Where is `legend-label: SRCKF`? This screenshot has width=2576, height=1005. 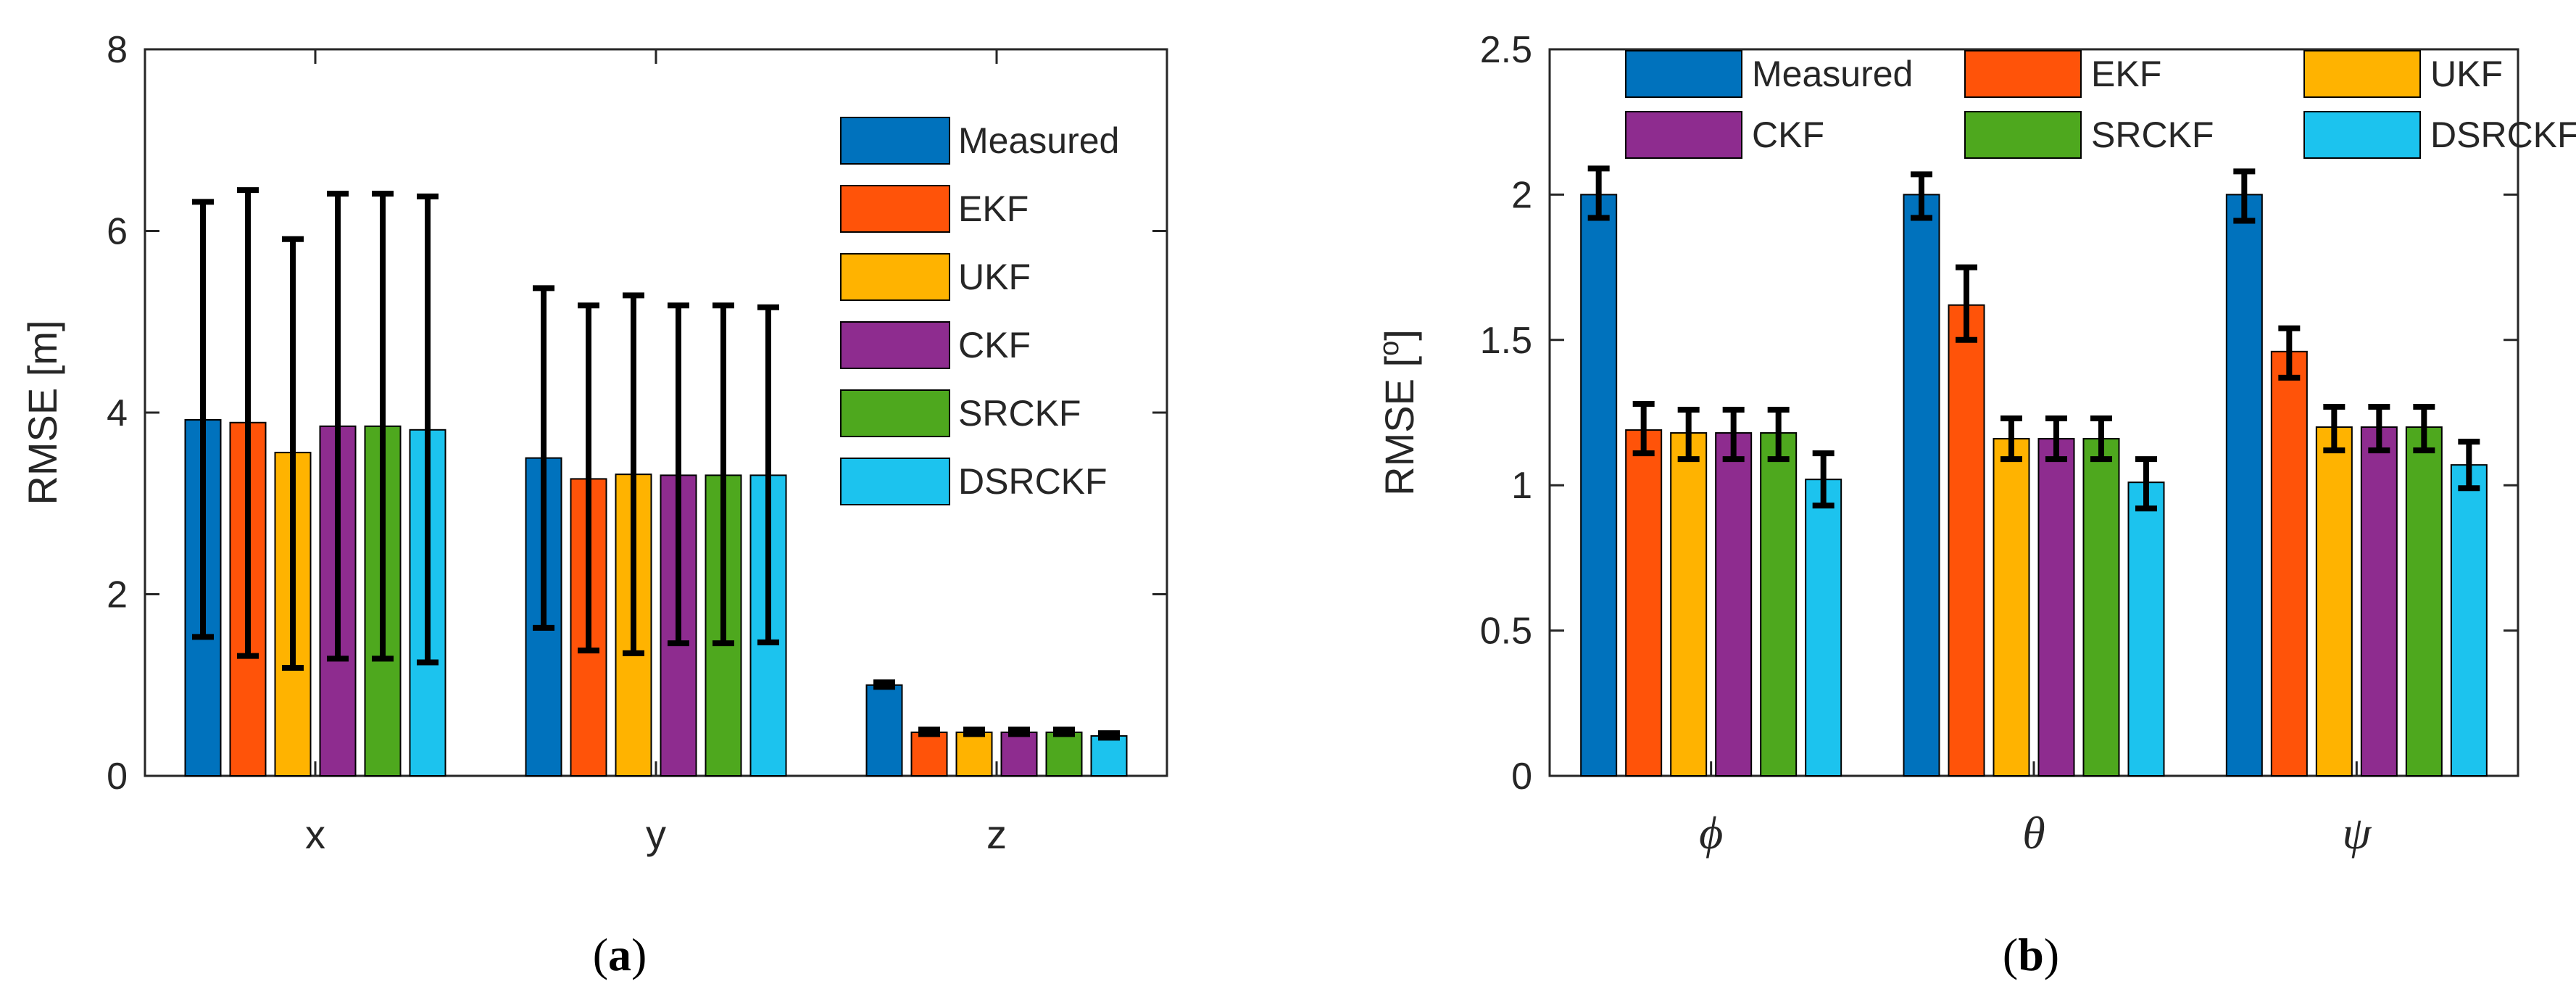 legend-label: SRCKF is located at coordinates (1019, 414).